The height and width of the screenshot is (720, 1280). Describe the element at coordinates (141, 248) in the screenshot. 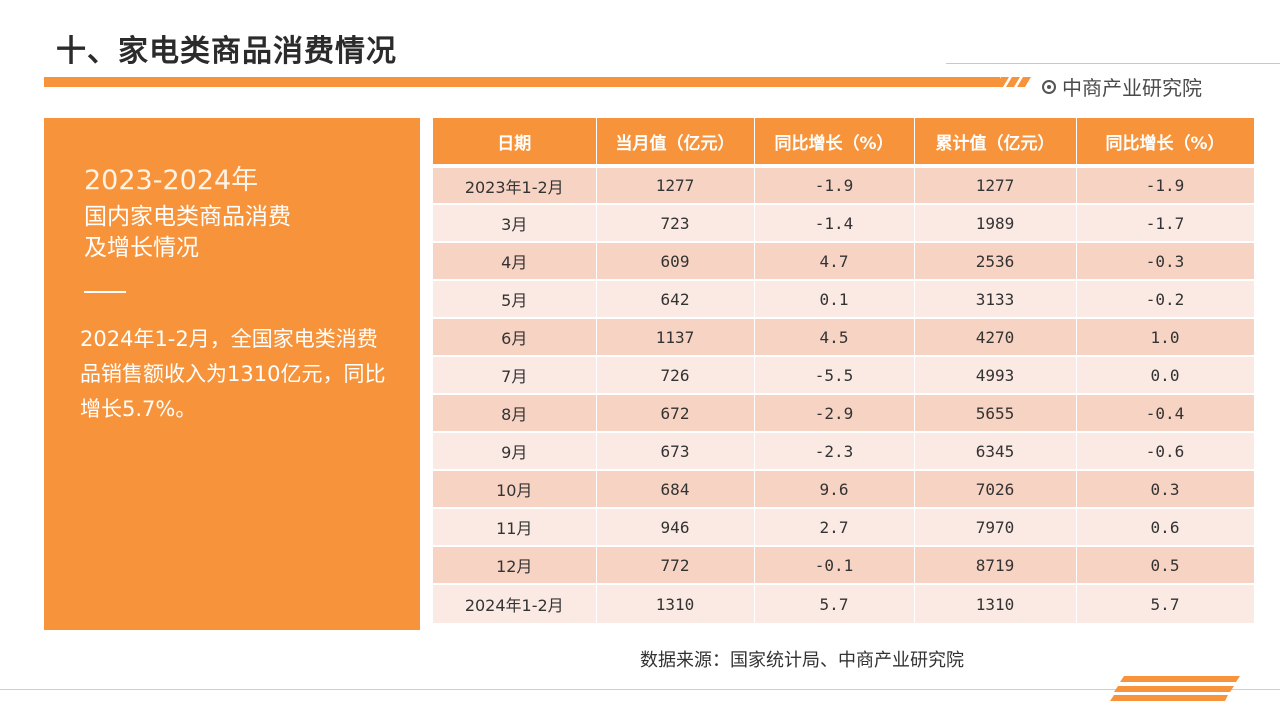

I see `summary-subheading-line2: 及增长情况` at that location.